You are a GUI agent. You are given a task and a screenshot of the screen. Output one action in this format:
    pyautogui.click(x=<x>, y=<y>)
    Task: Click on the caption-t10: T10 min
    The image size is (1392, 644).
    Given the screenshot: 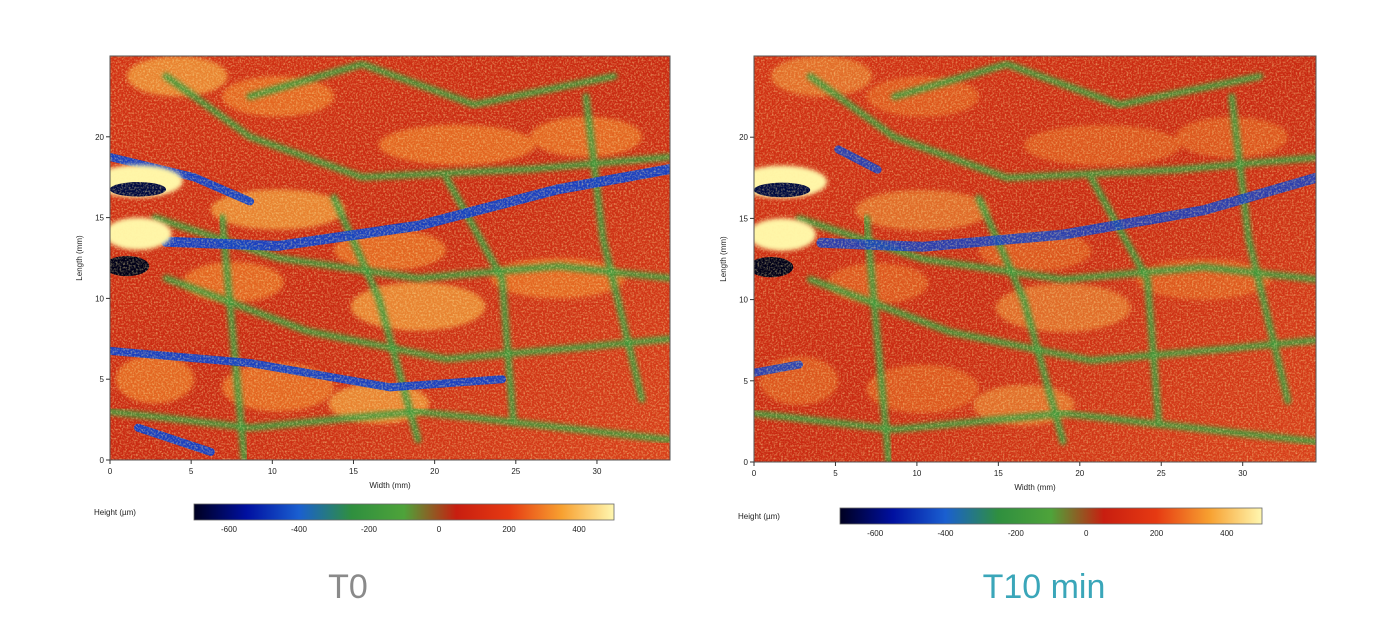 What is the action you would take?
    pyautogui.click(x=1044, y=587)
    